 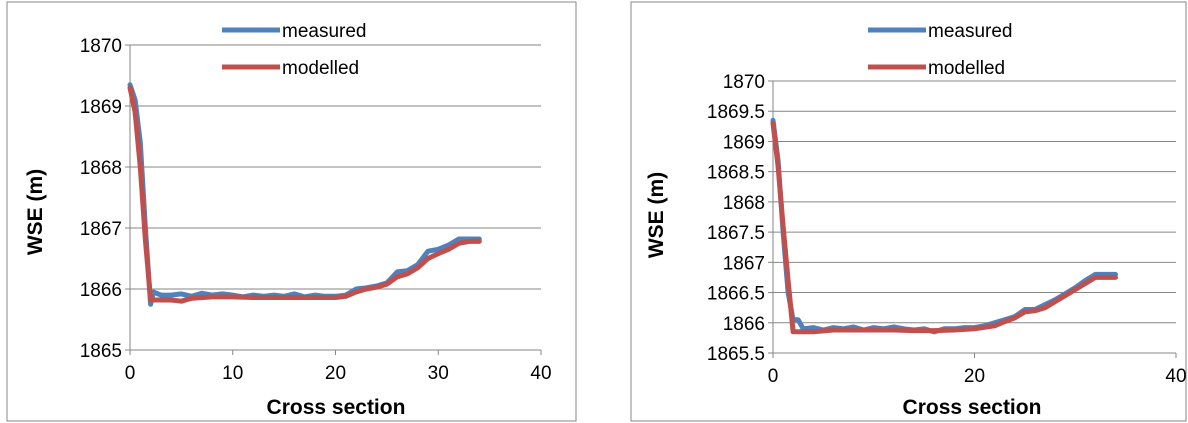 What do you see at coordinates (101, 351) in the screenshot?
I see `y-tick-label: 1865` at bounding box center [101, 351].